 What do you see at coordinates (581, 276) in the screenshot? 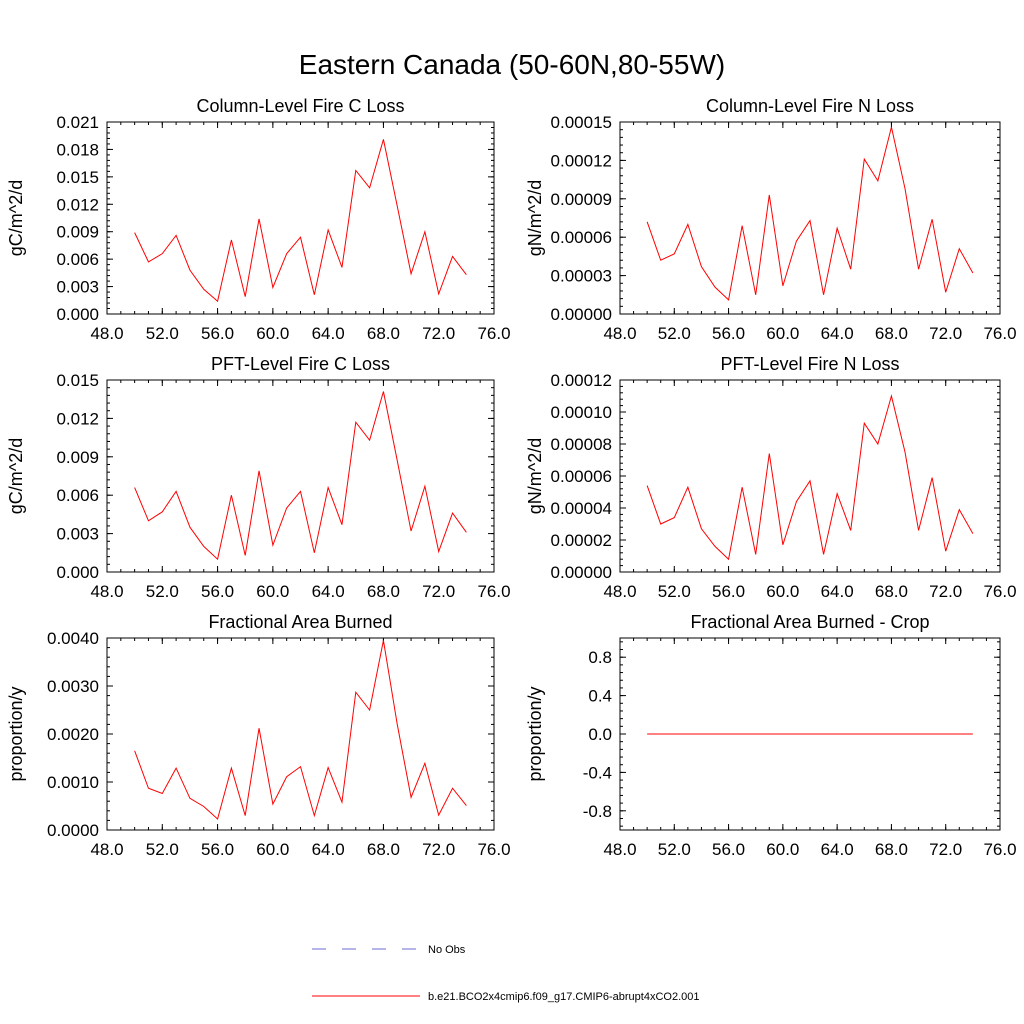
I see `y-tick-label: 0.00003` at bounding box center [581, 276].